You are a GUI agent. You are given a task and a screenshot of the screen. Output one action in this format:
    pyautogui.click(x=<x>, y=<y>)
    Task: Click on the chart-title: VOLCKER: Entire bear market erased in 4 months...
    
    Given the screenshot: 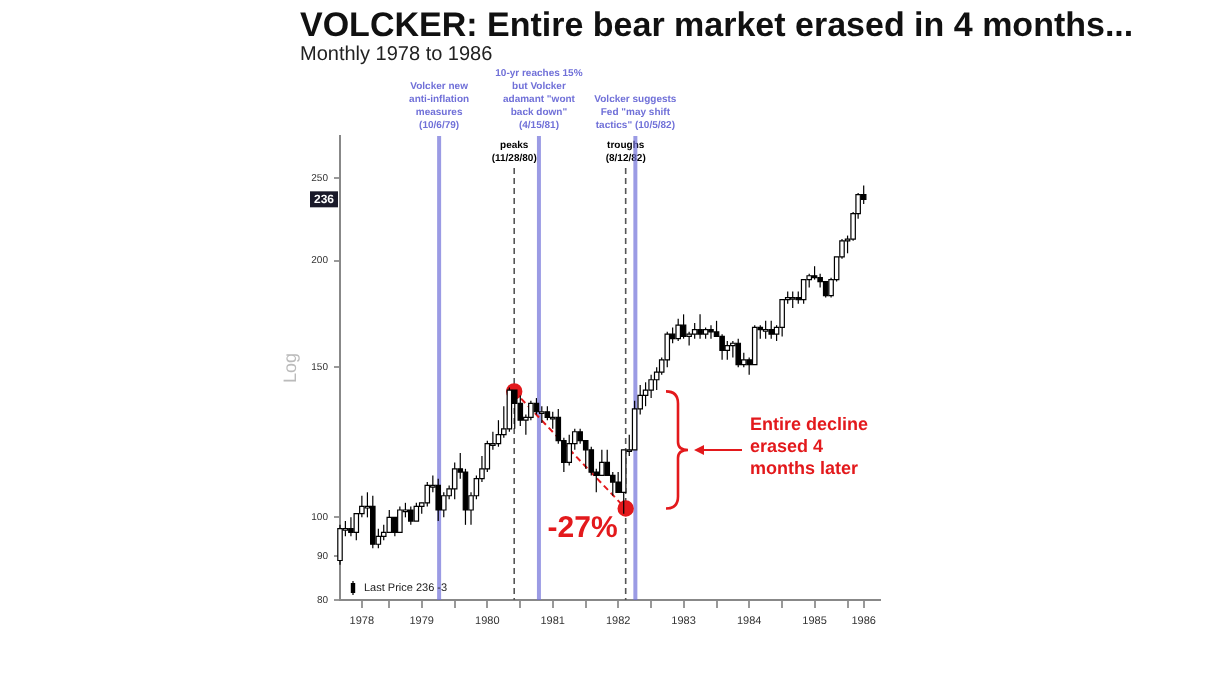 What is the action you would take?
    pyautogui.click(x=717, y=25)
    